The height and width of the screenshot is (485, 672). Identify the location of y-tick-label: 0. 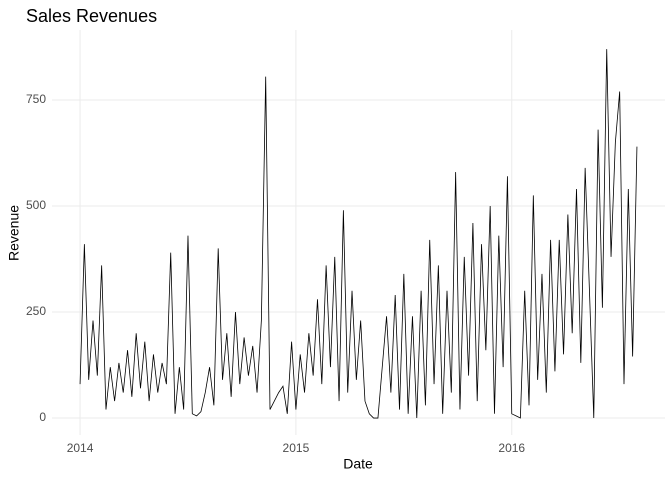
(42, 417).